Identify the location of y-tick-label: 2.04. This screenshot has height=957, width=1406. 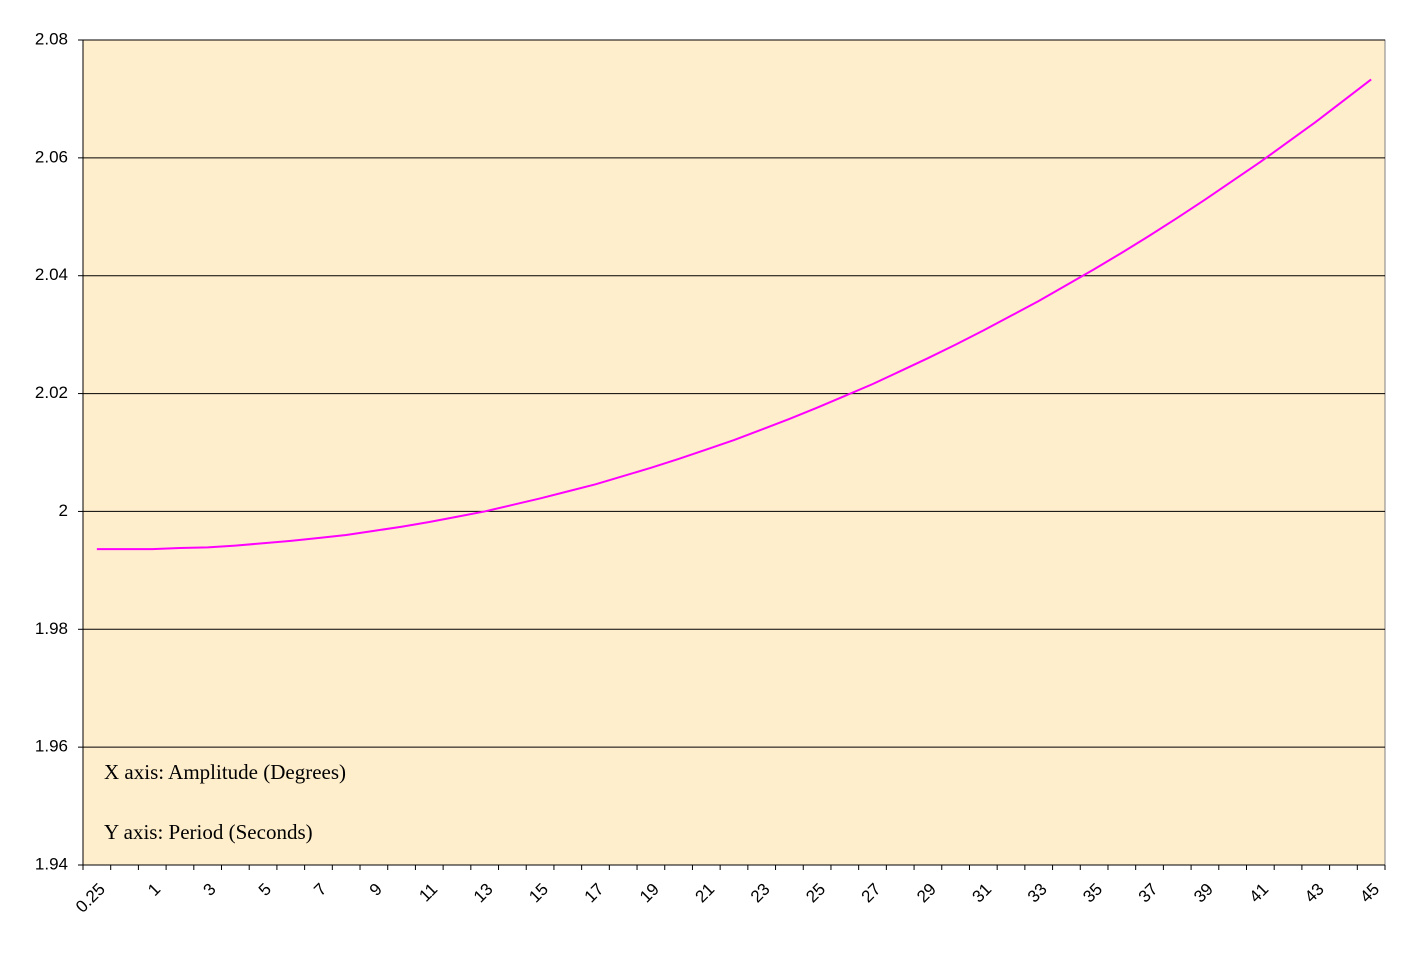
(51, 274).